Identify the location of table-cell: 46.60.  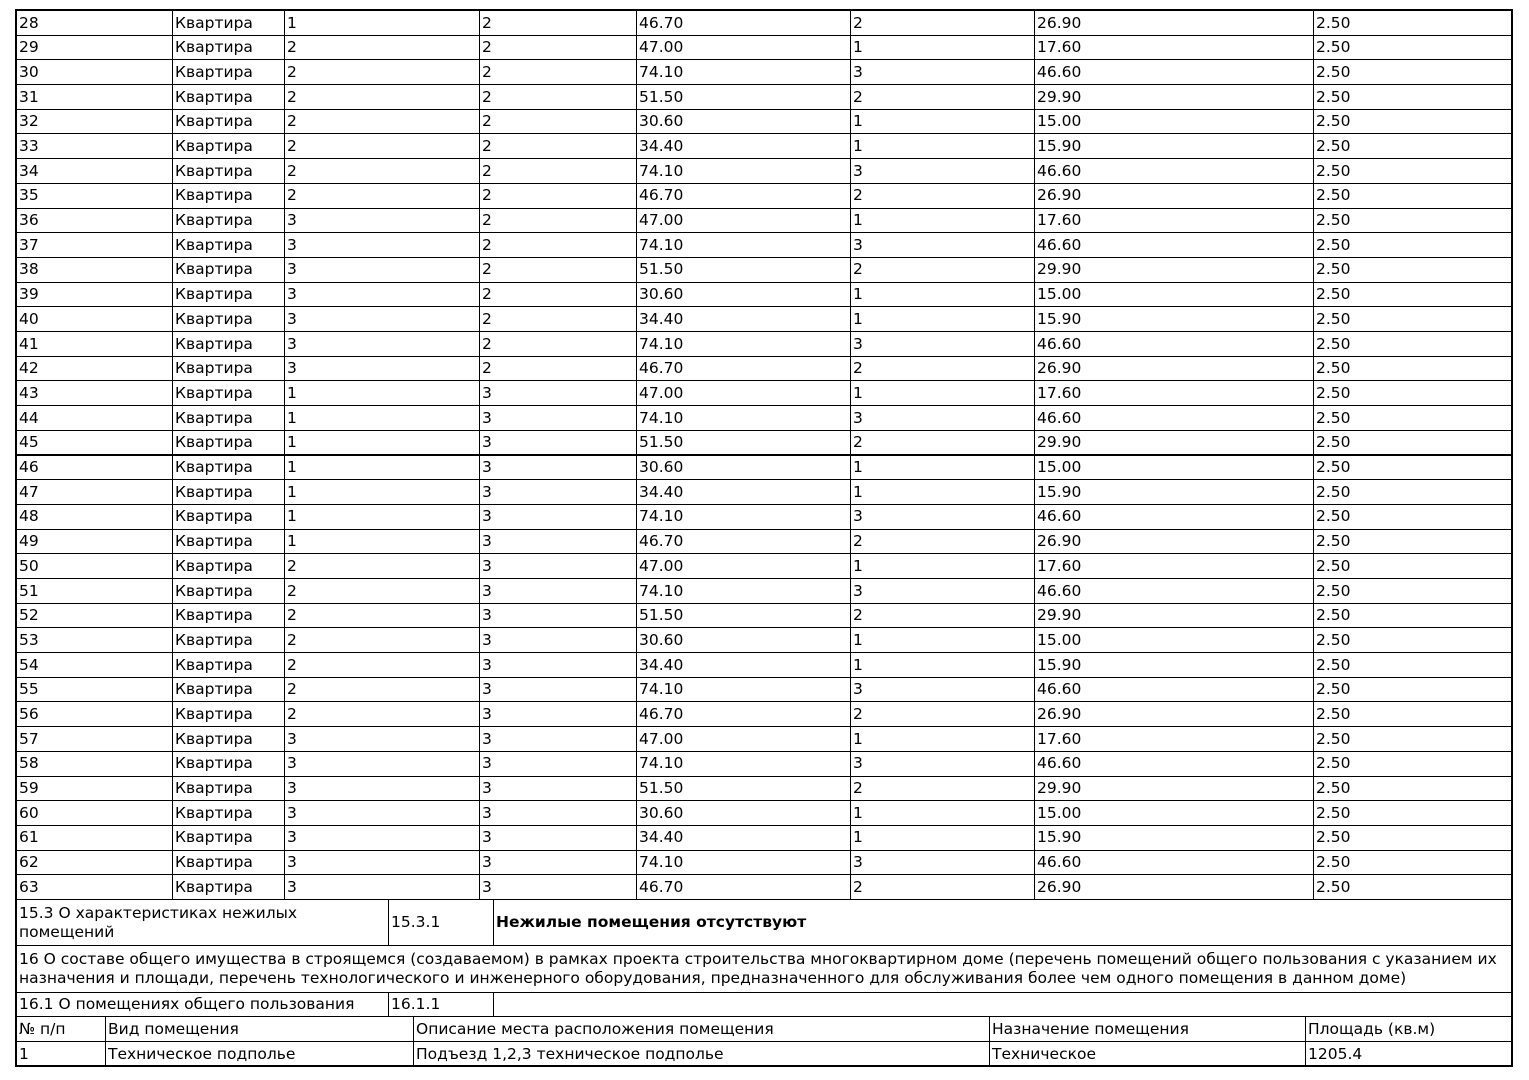
(1174, 689).